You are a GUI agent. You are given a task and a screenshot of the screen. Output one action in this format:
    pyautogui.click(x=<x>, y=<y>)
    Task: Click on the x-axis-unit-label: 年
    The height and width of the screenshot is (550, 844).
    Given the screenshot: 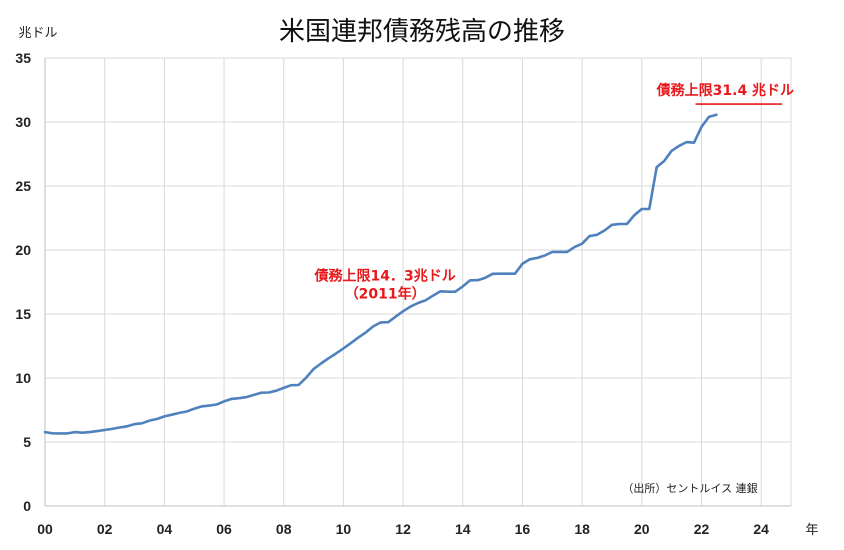 What is the action you would take?
    pyautogui.click(x=811, y=530)
    